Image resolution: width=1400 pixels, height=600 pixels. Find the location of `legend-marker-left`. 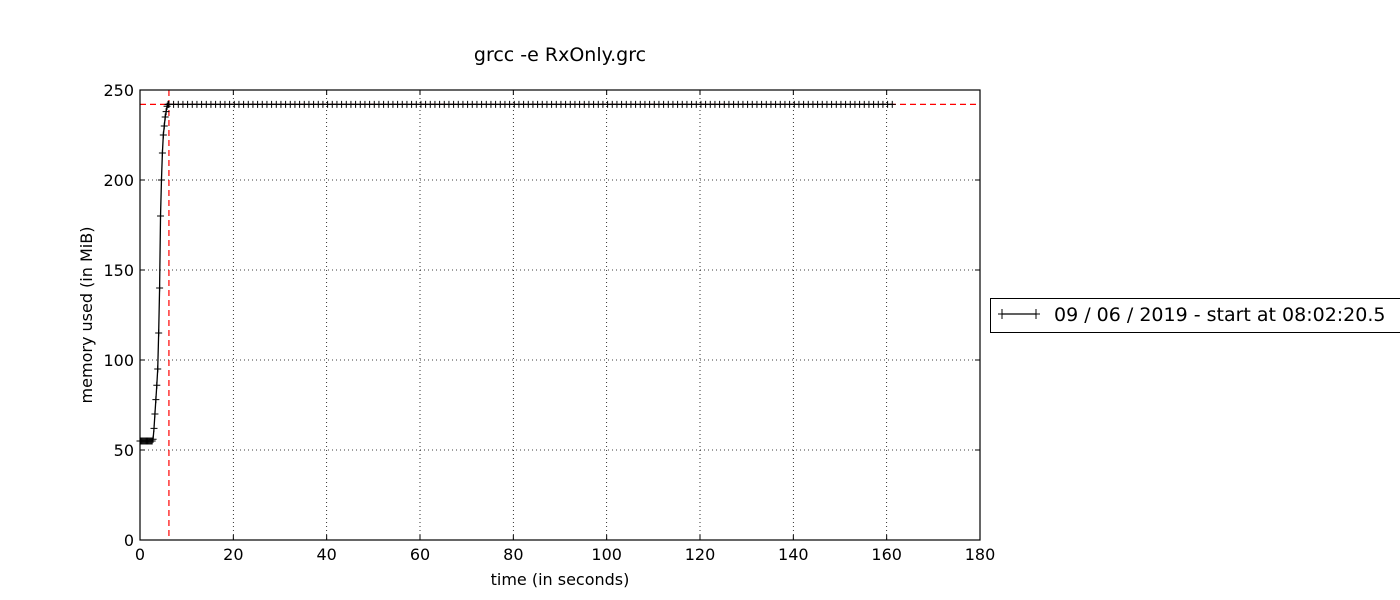

legend-marker-left is located at coordinates (1002, 314).